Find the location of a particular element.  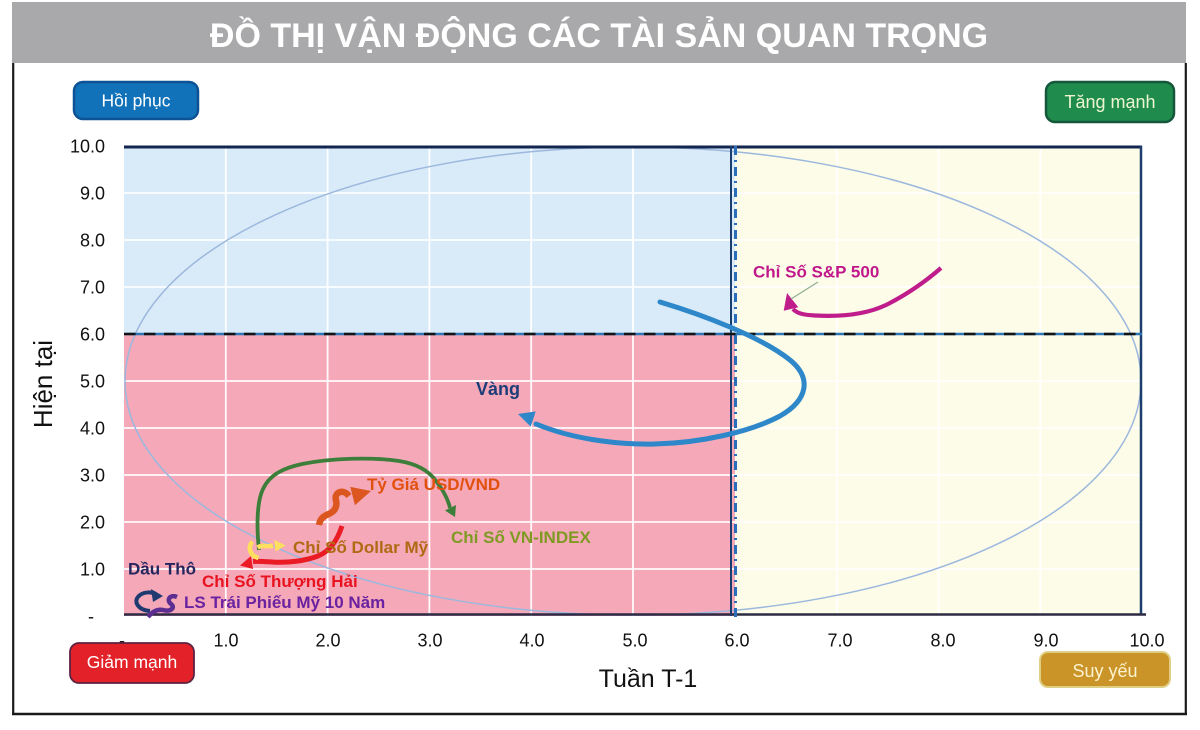

svg-text: Chỉ Số S&P 500 is located at coordinates (816, 272).